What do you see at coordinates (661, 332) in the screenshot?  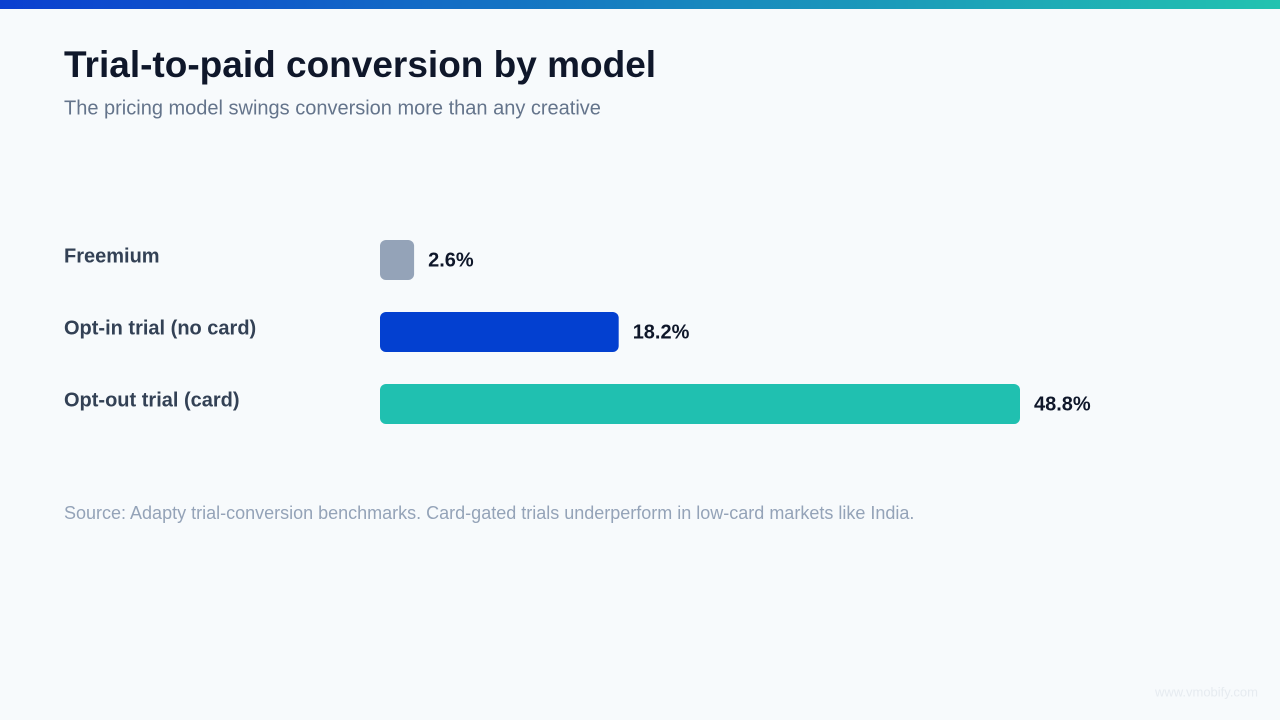 I see `value-label: 18.2%` at bounding box center [661, 332].